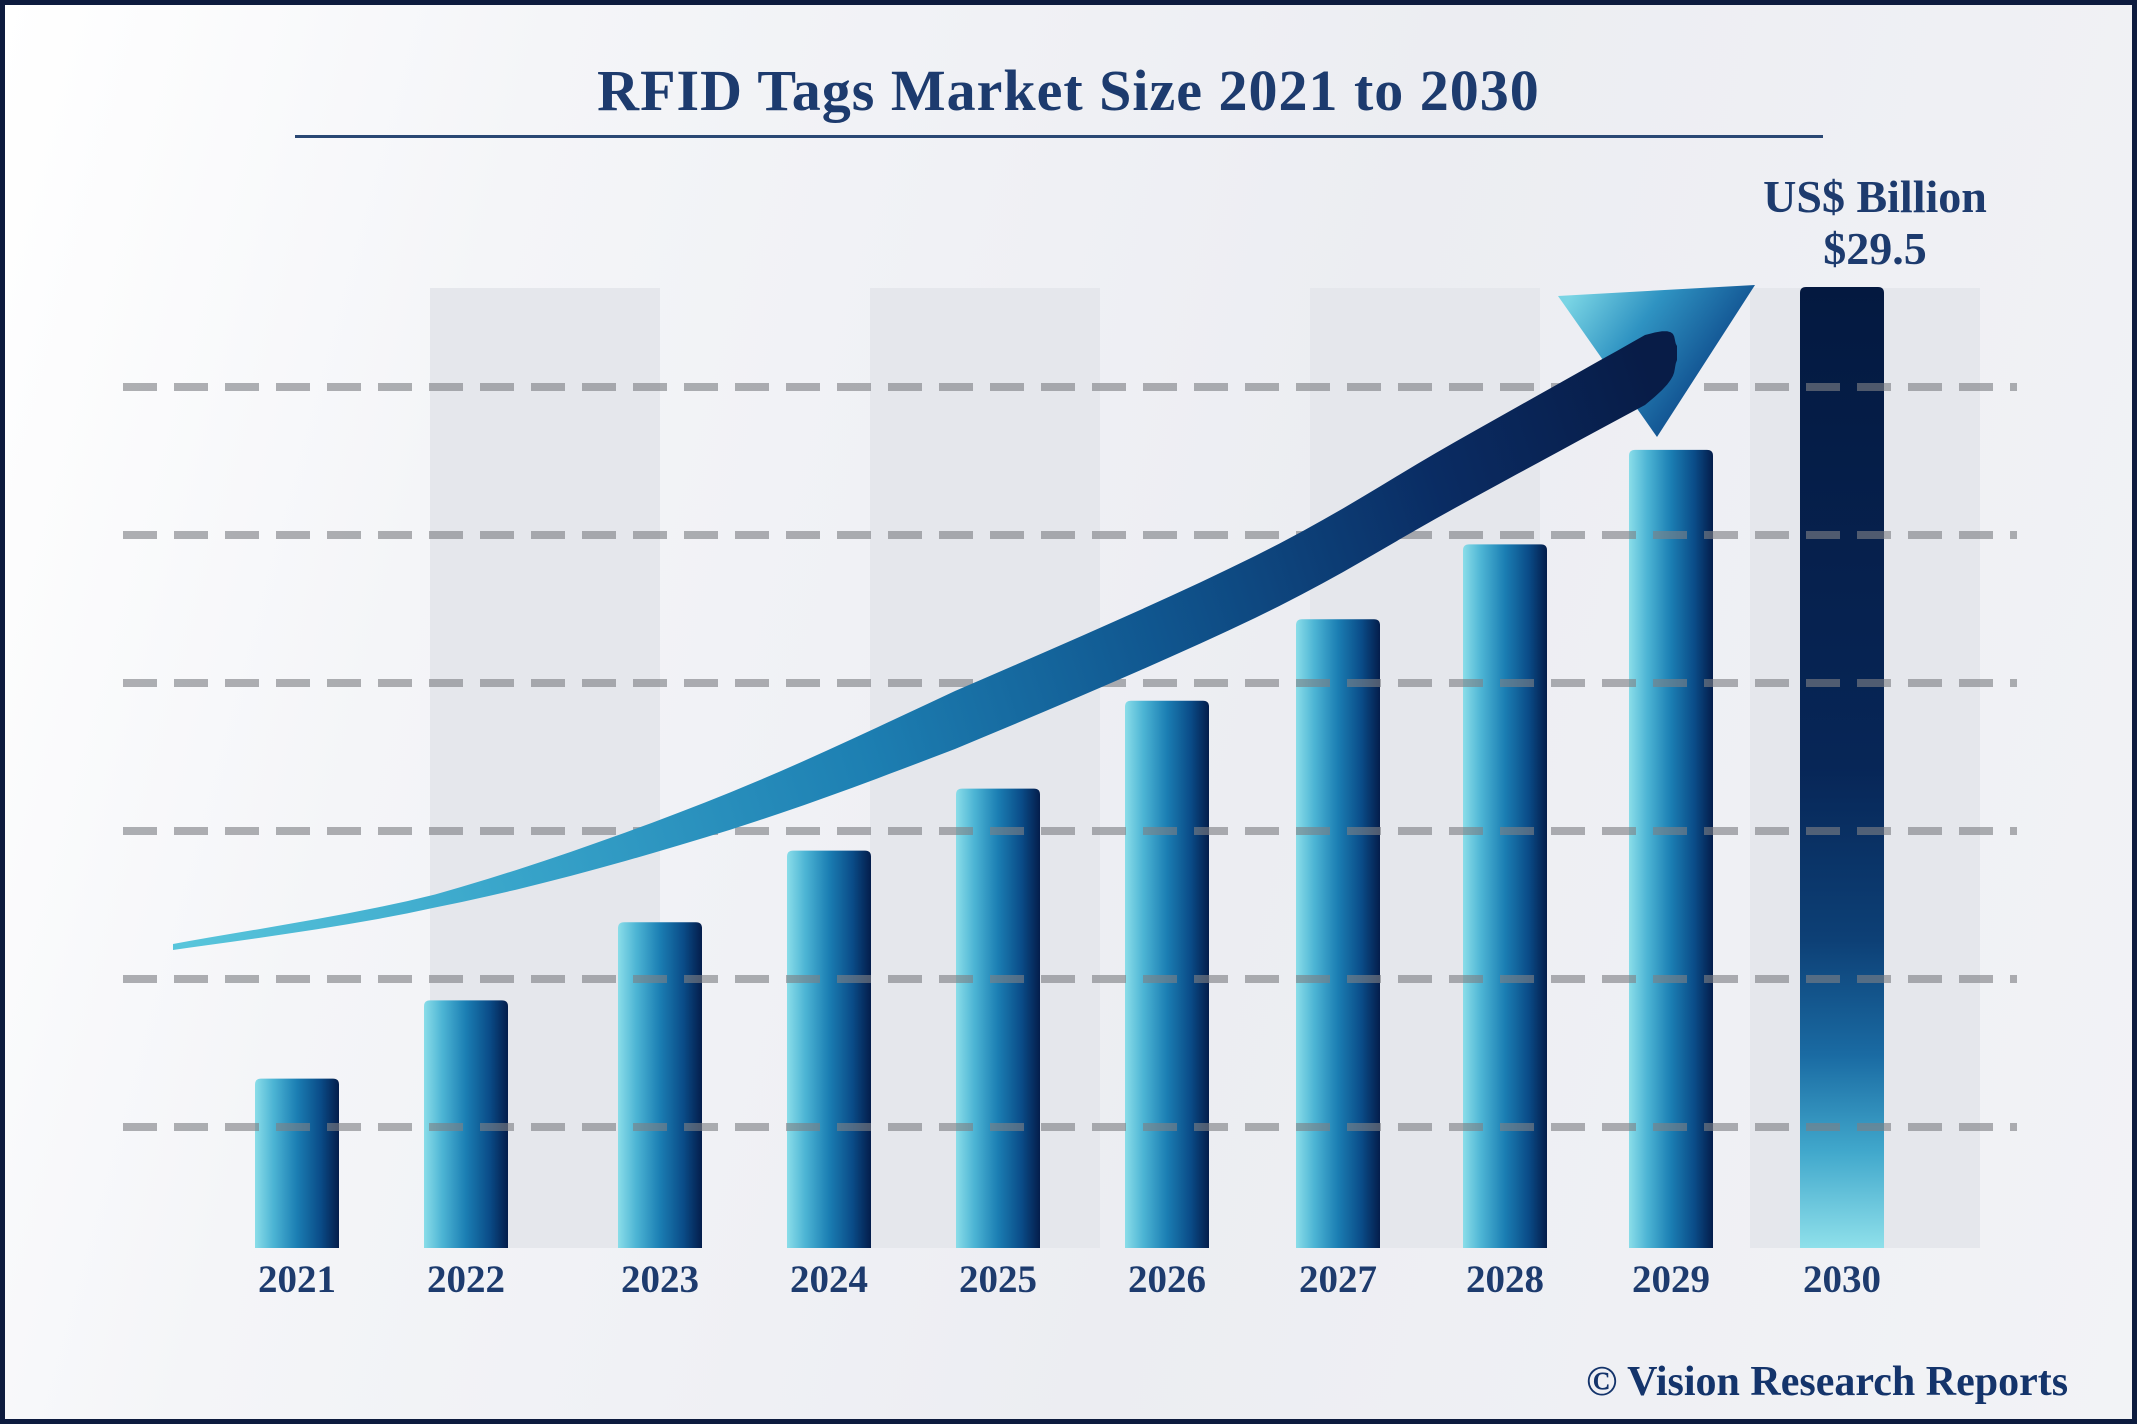 This screenshot has height=1424, width=2137. Describe the element at coordinates (466, 1124) in the screenshot. I see `bar-2022` at that location.